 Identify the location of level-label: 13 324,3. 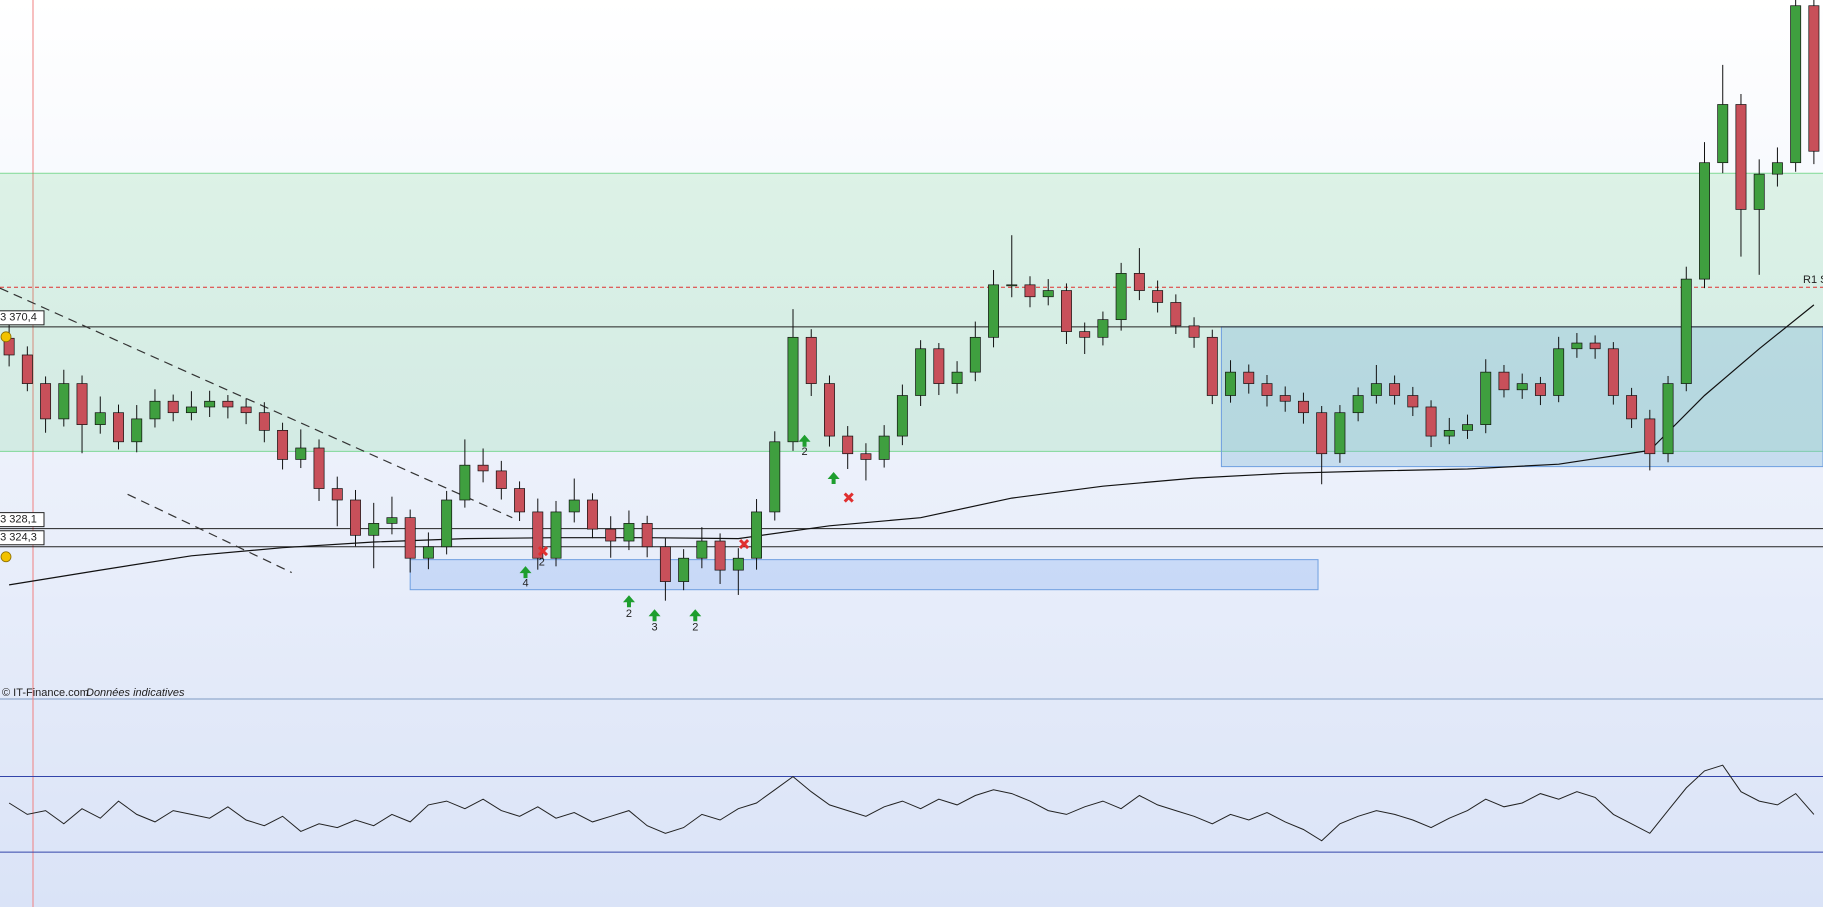
(18, 538).